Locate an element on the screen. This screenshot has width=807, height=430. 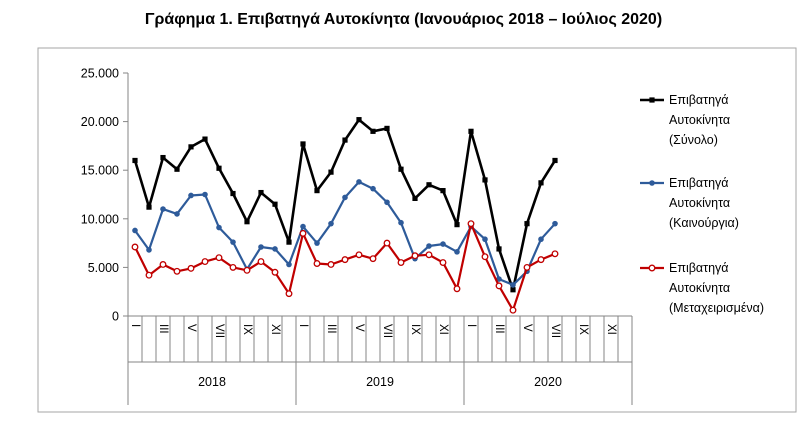
y-tick-label: 20.000 is located at coordinates (100, 122).